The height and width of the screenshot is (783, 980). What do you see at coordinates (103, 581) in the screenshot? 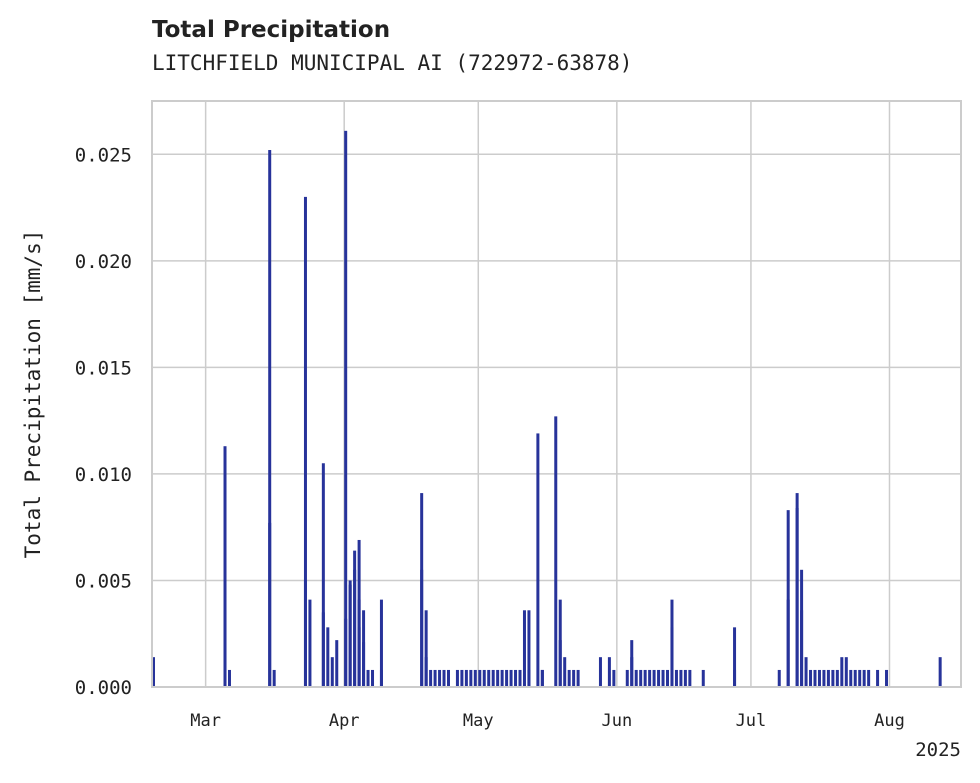
I see `y-tick-label: 0.005` at bounding box center [103, 581].